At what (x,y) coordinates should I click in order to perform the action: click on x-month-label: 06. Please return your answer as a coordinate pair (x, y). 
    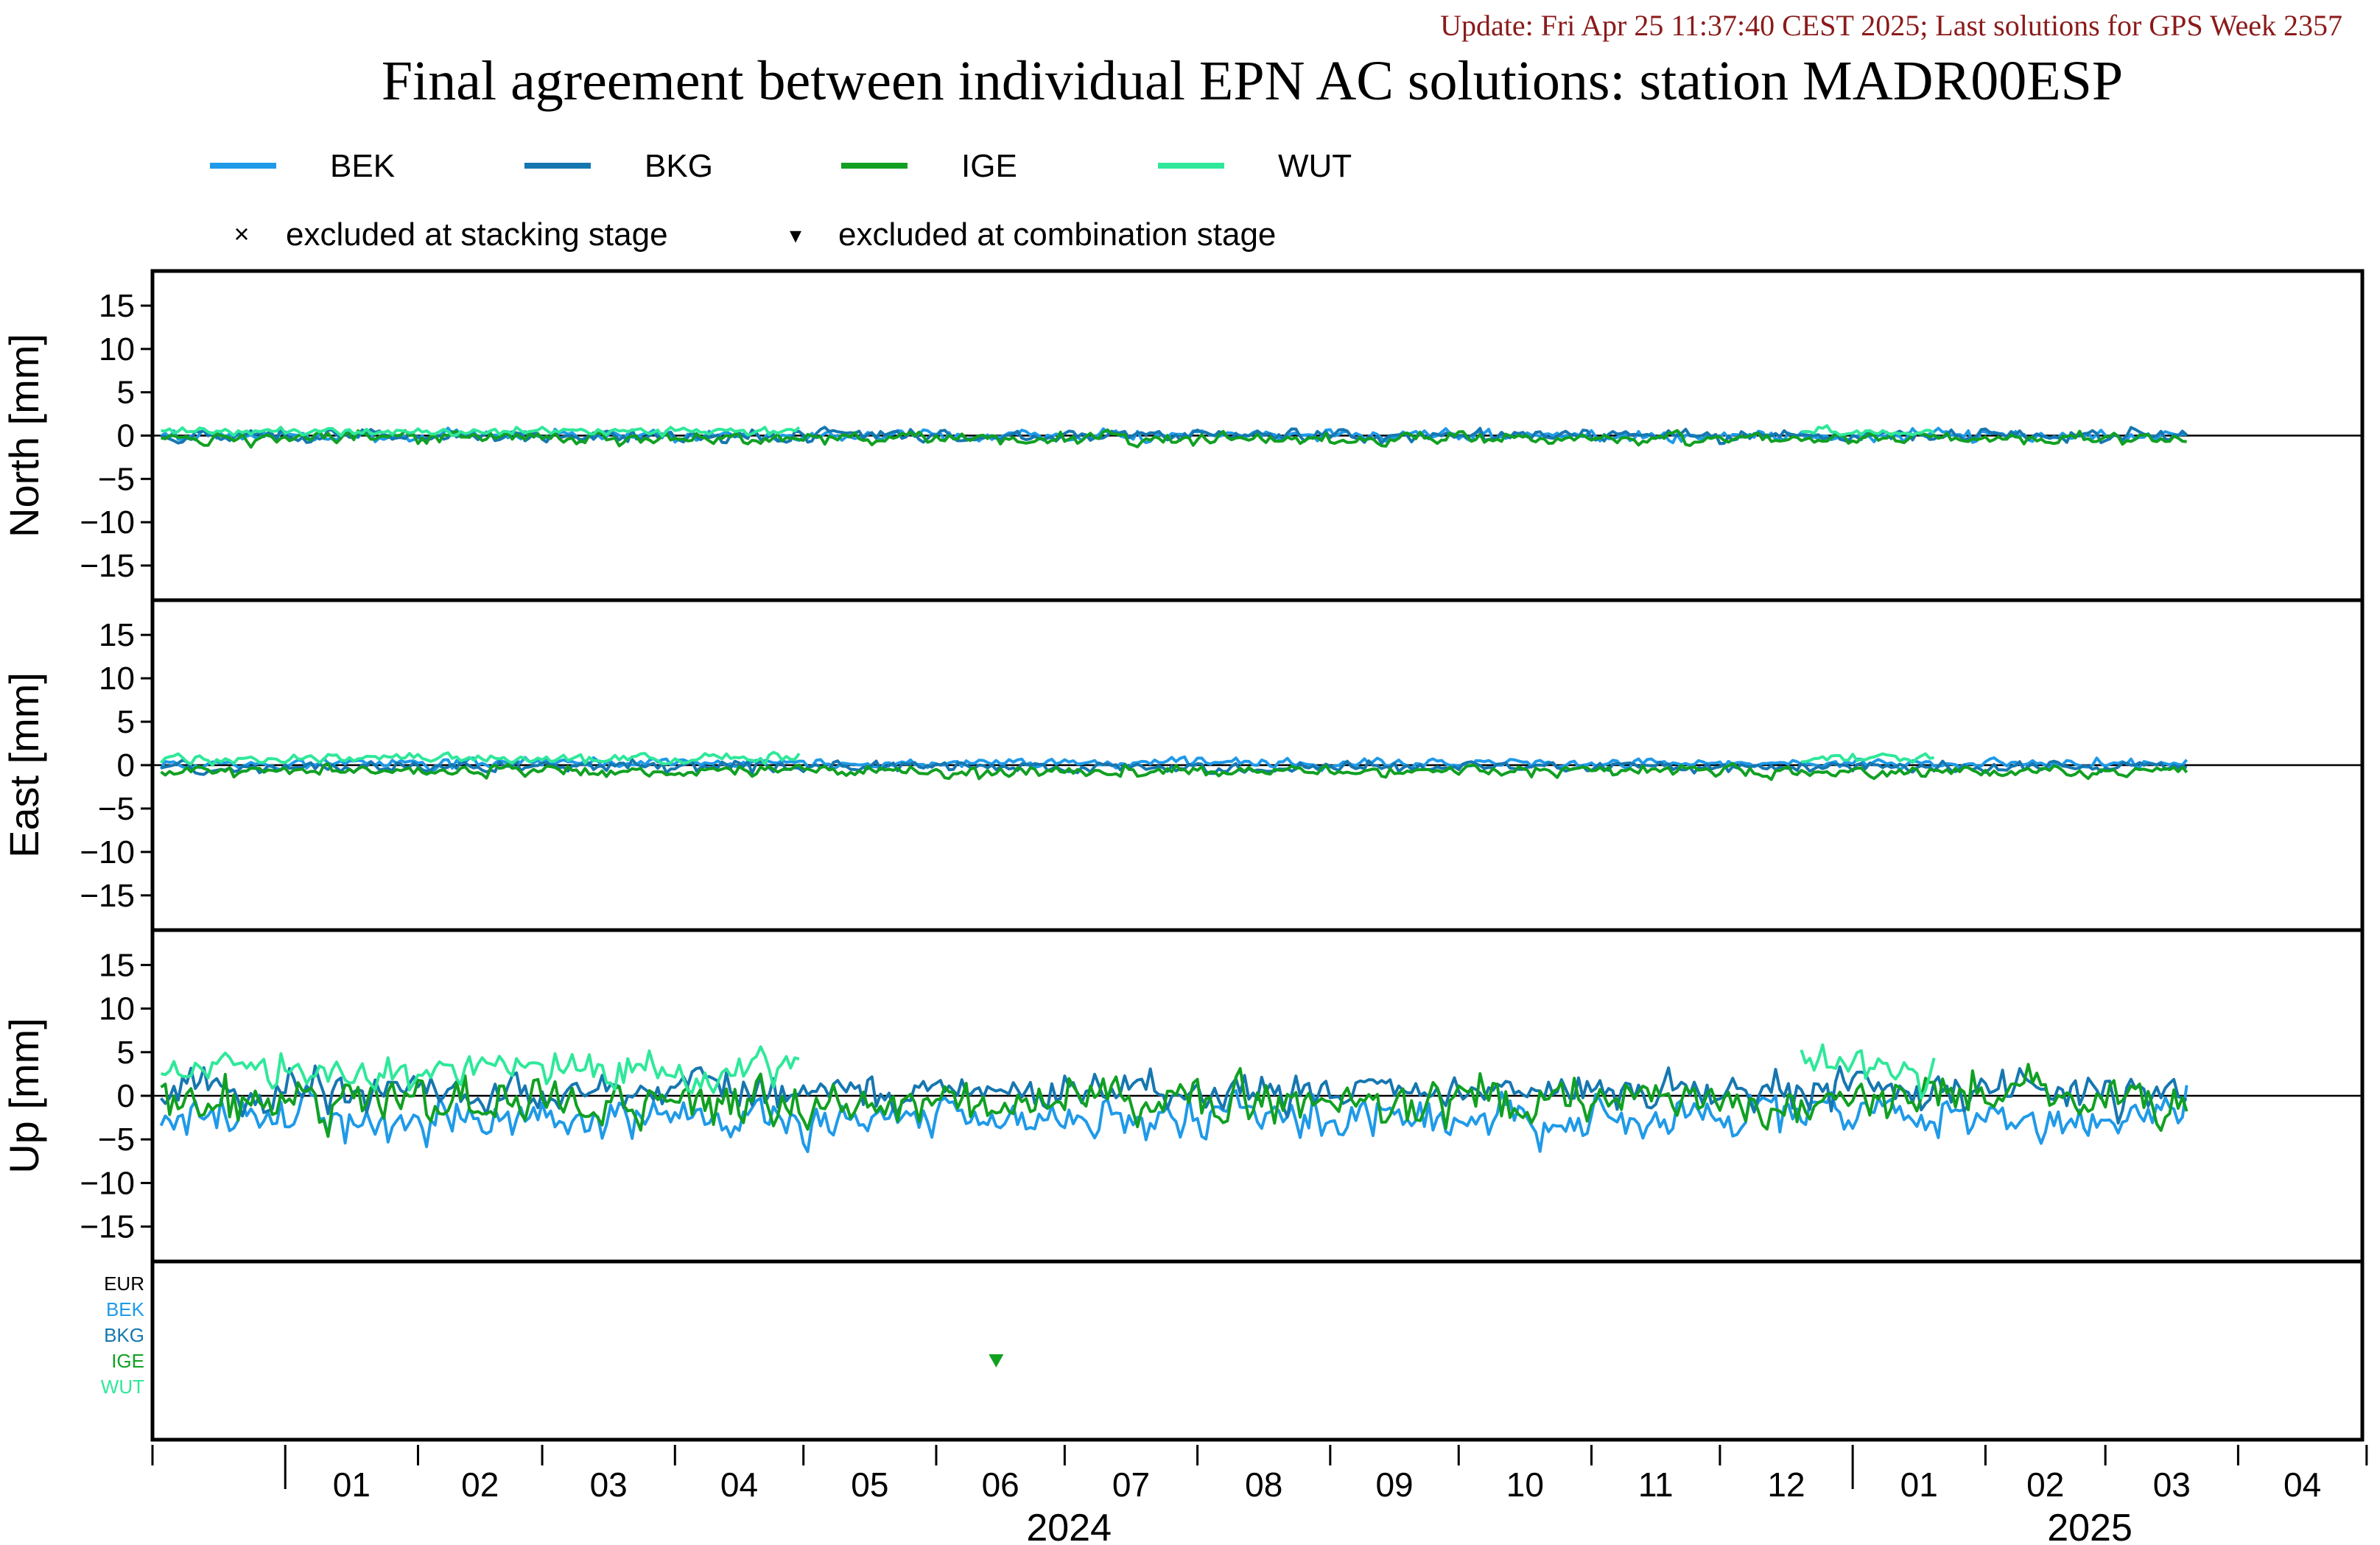
    Looking at the image, I should click on (1000, 1485).